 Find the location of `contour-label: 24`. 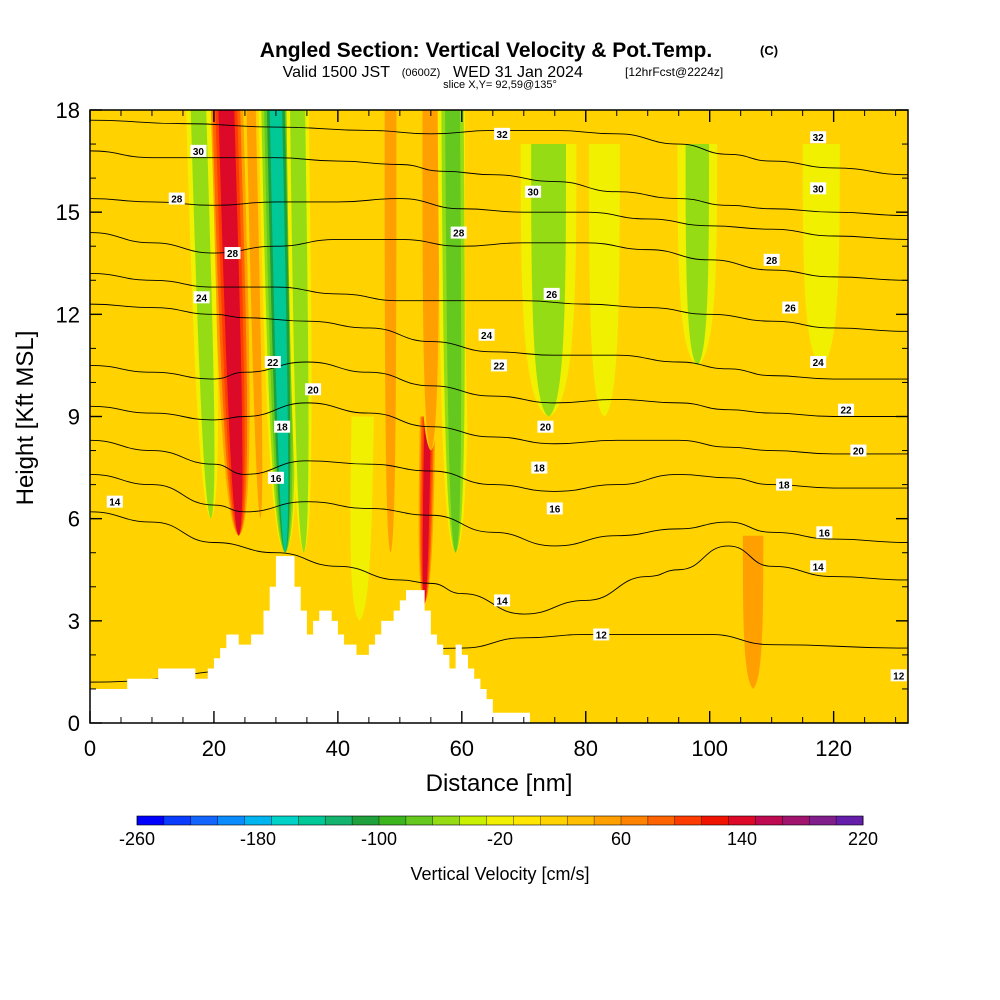

contour-label: 24 is located at coordinates (819, 363).